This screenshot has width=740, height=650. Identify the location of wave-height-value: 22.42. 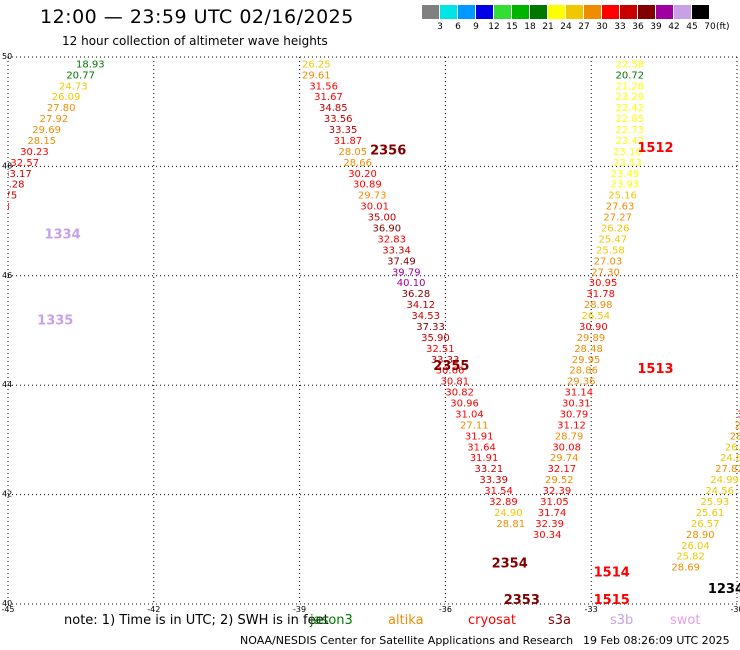
(630, 108).